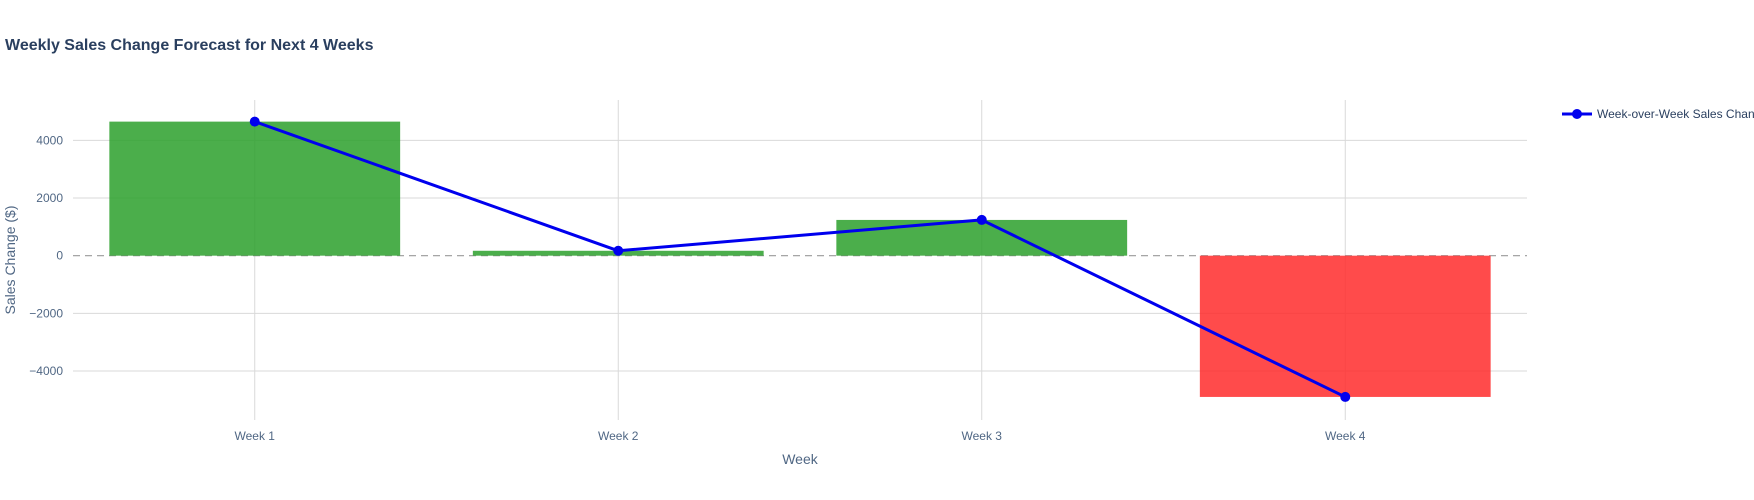 The height and width of the screenshot is (500, 1754). Describe the element at coordinates (1577, 114) in the screenshot. I see `legend-marker` at that location.